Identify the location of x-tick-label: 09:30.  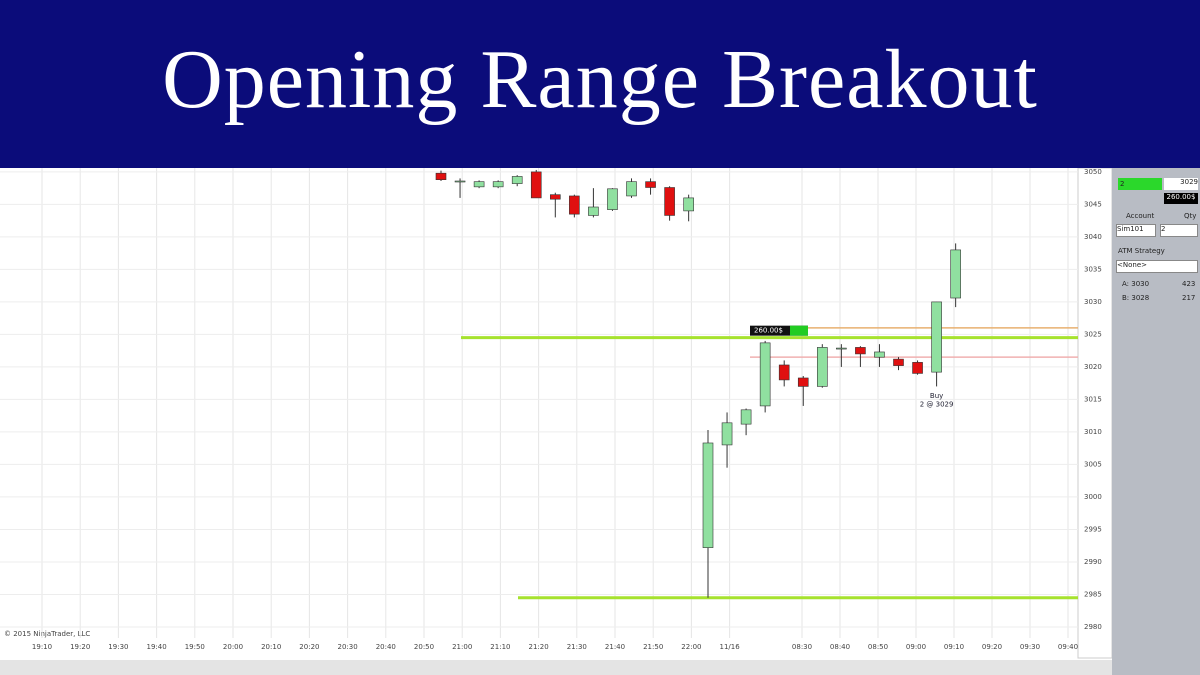
(1030, 647).